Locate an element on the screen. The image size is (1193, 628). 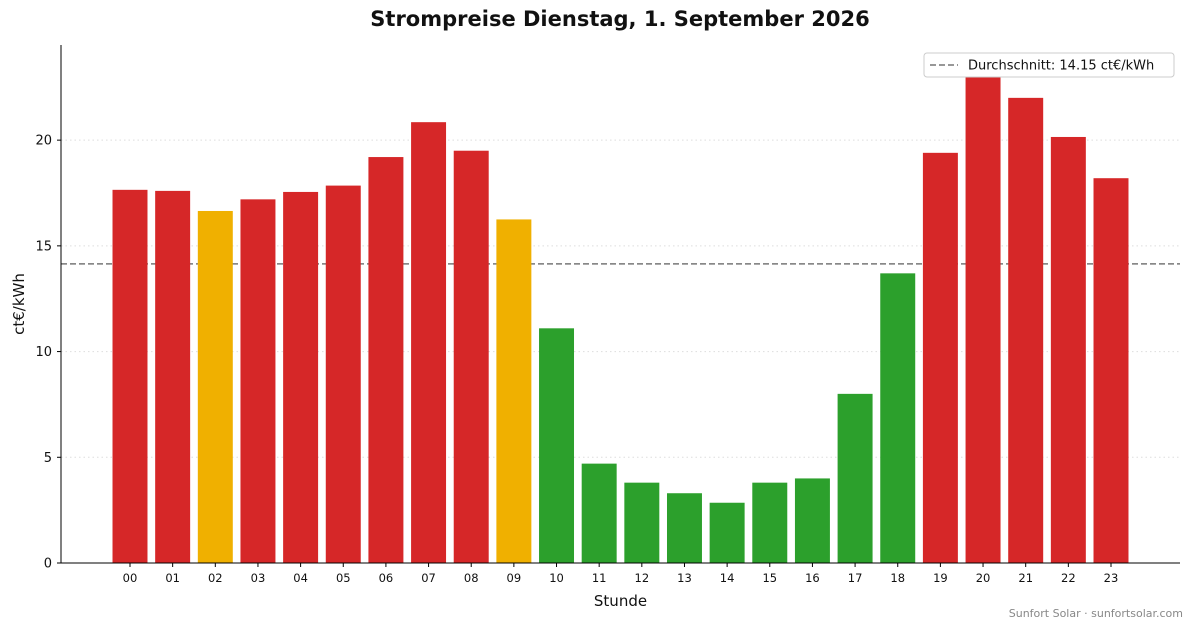
x-tick-label: 02 is located at coordinates (215, 578).